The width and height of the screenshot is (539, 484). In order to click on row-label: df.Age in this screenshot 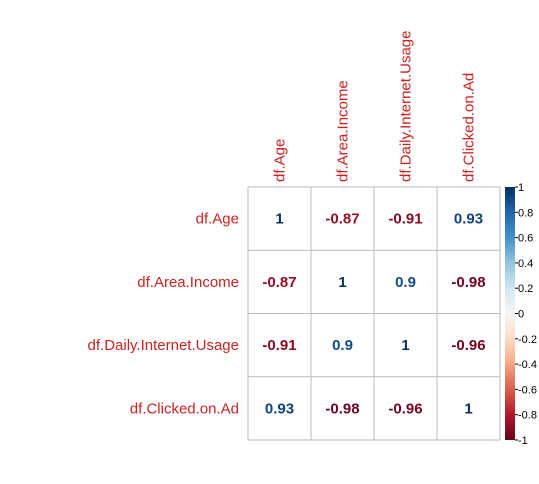, I will do `click(217, 219)`.